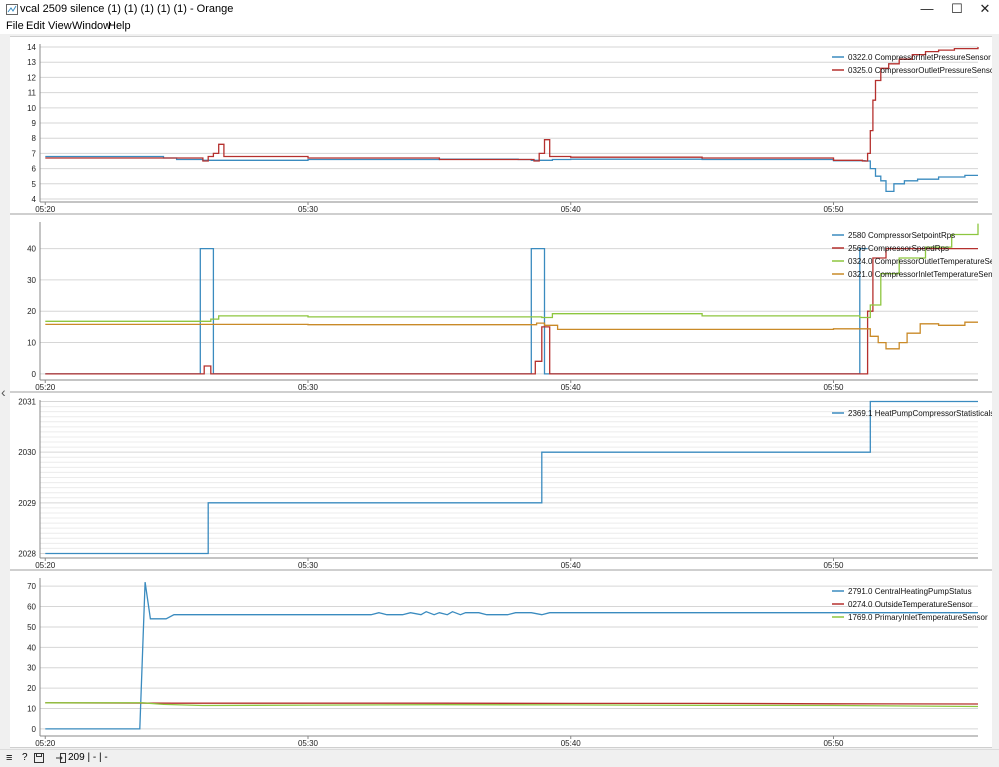 The image size is (999, 767). What do you see at coordinates (27, 452) in the screenshot?
I see `y-tick-label: 2030` at bounding box center [27, 452].